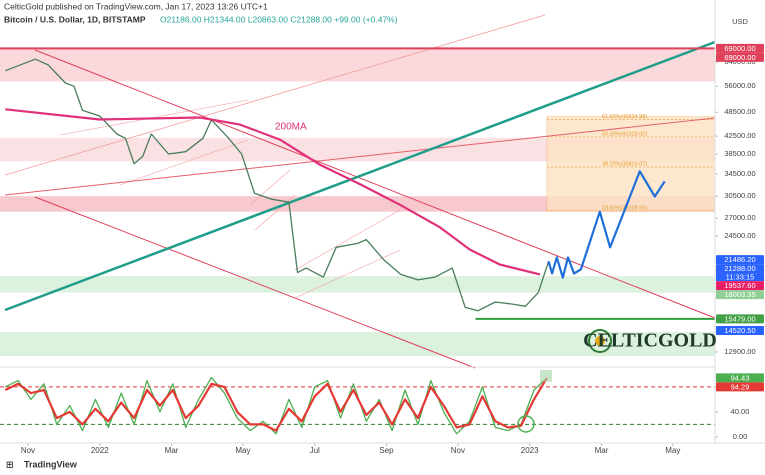  What do you see at coordinates (10, 464) in the screenshot?
I see `footer-logo: ⊞` at bounding box center [10, 464].